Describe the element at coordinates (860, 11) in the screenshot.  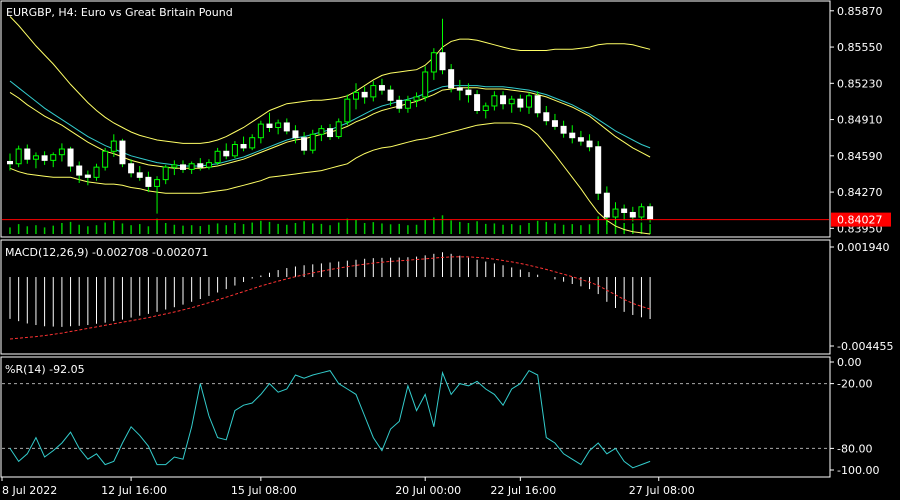
I see `price-tick-label: 0.85870` at that location.